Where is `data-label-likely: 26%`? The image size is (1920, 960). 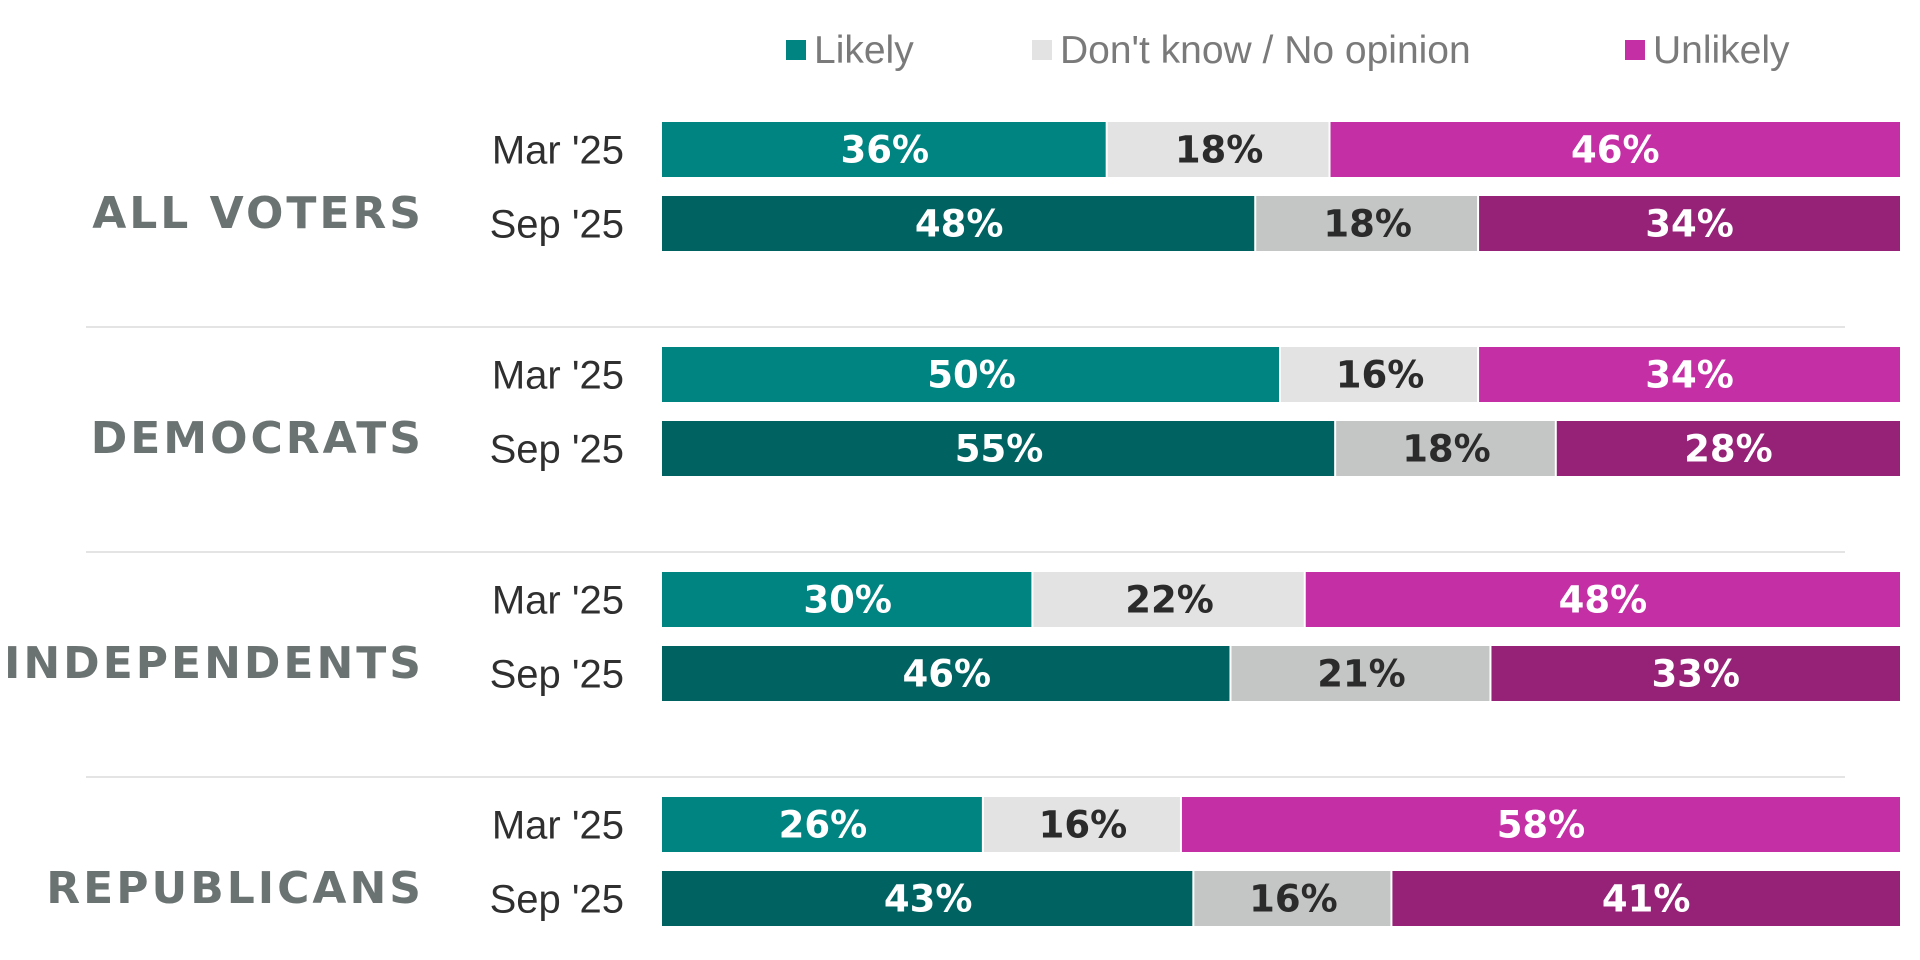
data-label-likely: 26% is located at coordinates (823, 825).